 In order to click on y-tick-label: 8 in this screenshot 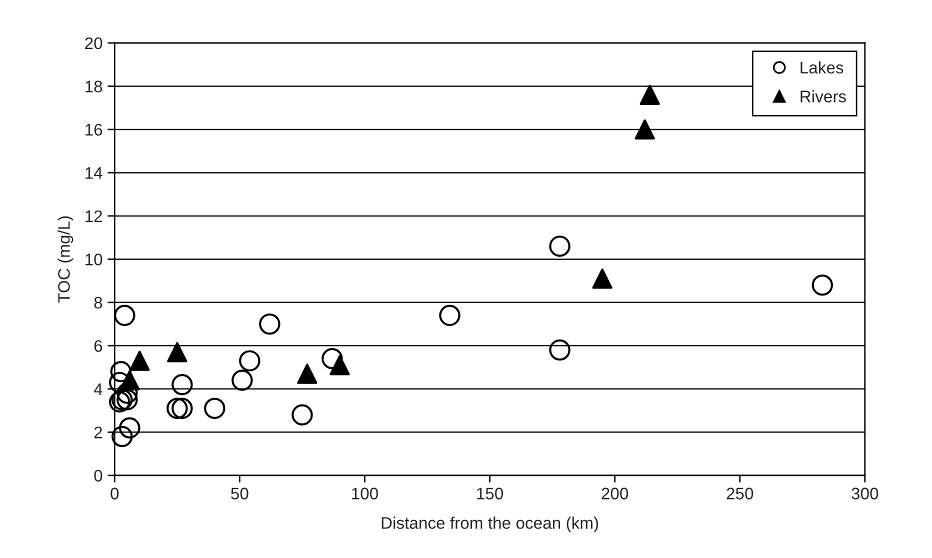, I will do `click(98, 302)`.